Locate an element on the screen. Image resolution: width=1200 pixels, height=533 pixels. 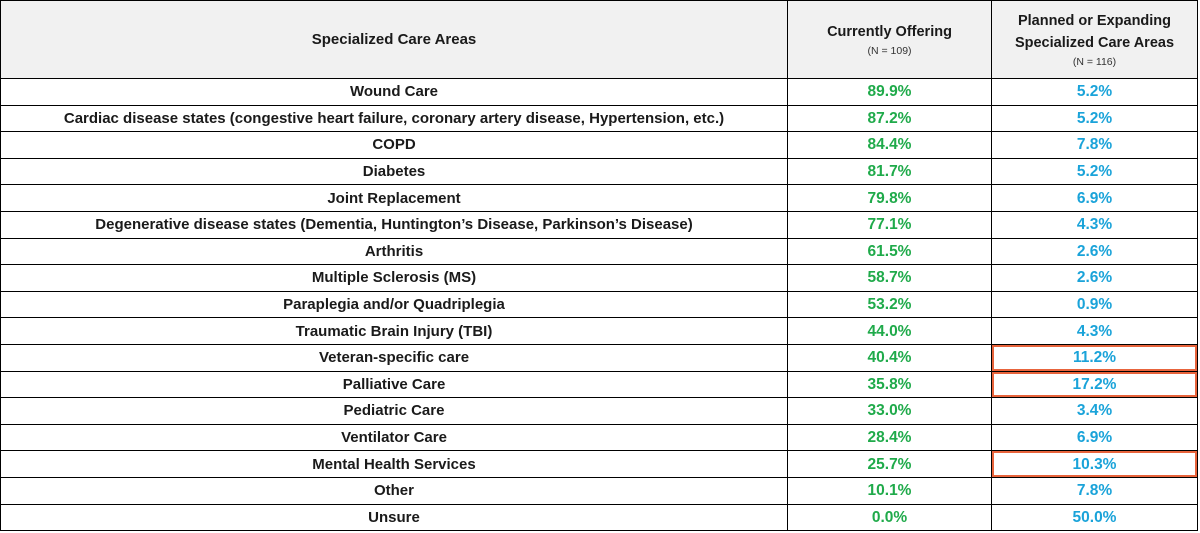
currently-offering-value: 81.7% is located at coordinates (889, 171).